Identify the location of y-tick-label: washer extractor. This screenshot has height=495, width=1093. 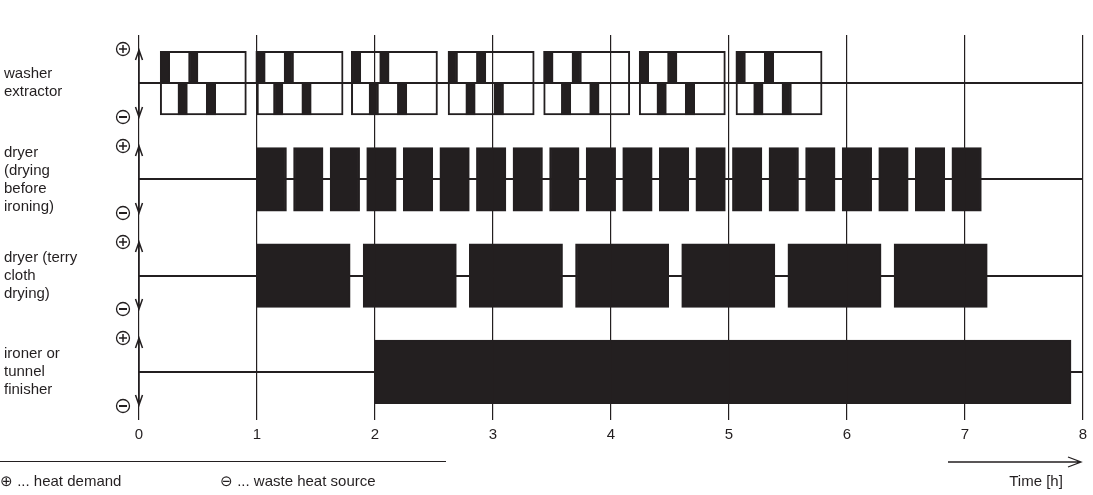
(33, 82).